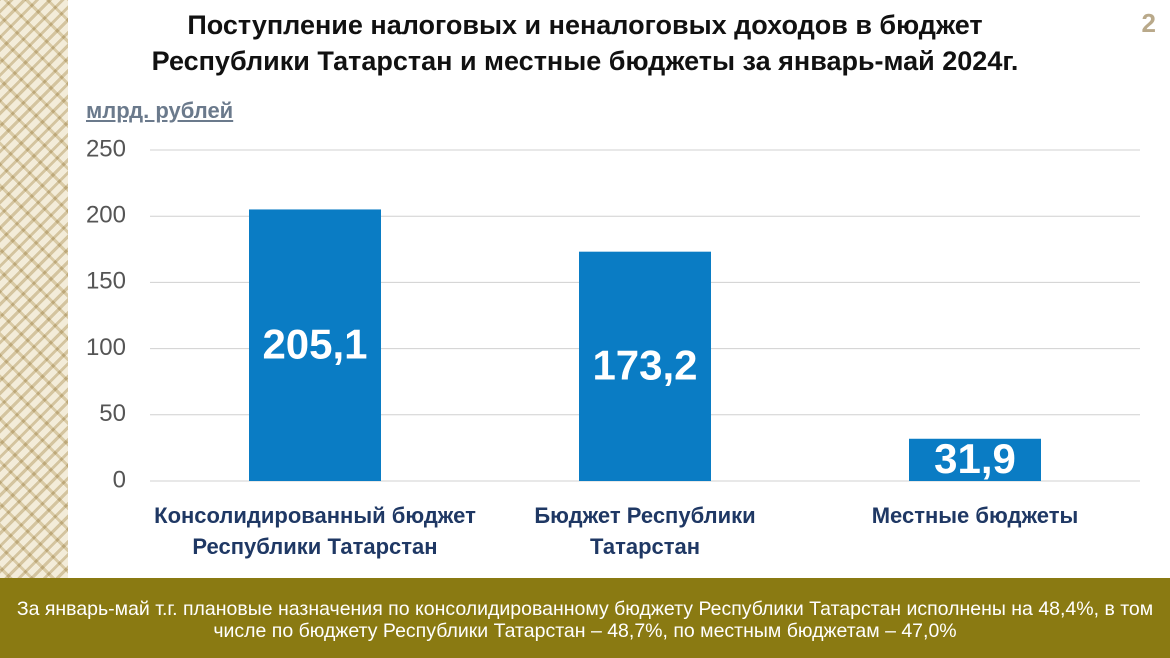  Describe the element at coordinates (1148, 23) in the screenshot. I see `page-number: 2` at that location.